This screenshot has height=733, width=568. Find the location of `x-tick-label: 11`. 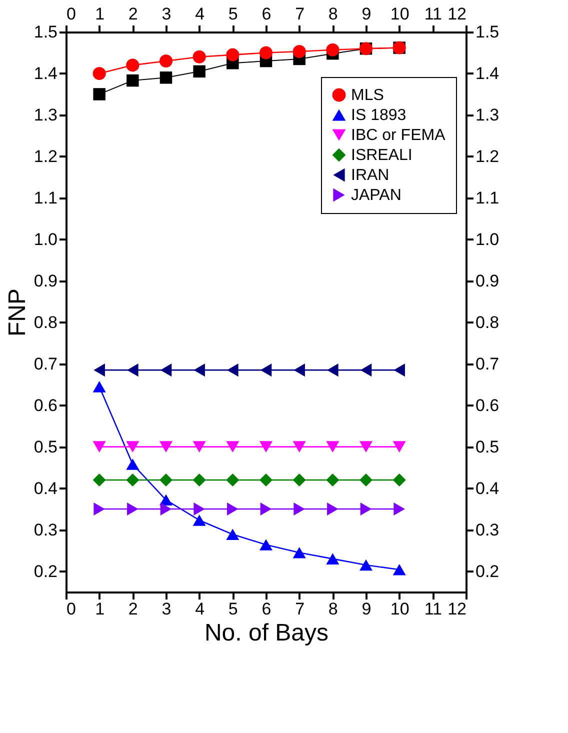

x-tick-label: 11 is located at coordinates (433, 609).